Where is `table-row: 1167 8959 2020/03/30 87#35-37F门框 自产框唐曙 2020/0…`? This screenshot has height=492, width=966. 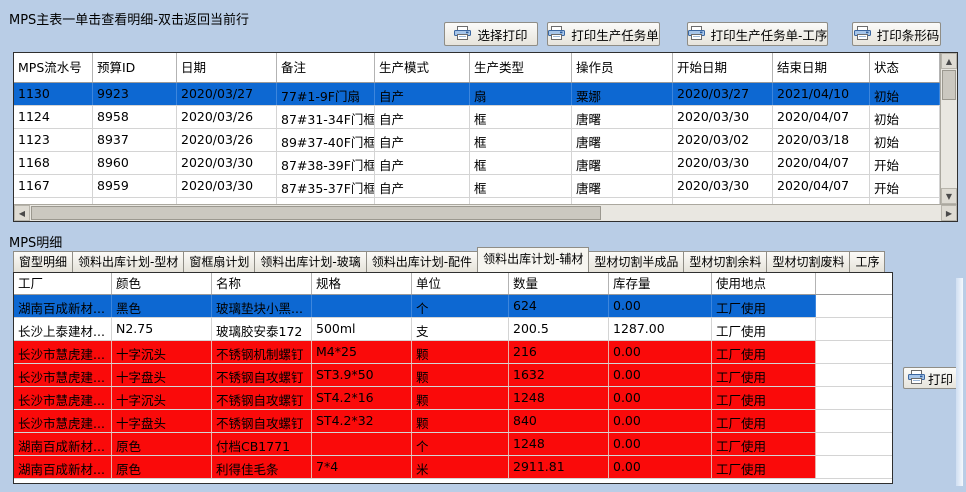 table-row: 1167 8959 2020/03/30 87#35-37F门框 自产框唐曙 2020/0… is located at coordinates (477, 186).